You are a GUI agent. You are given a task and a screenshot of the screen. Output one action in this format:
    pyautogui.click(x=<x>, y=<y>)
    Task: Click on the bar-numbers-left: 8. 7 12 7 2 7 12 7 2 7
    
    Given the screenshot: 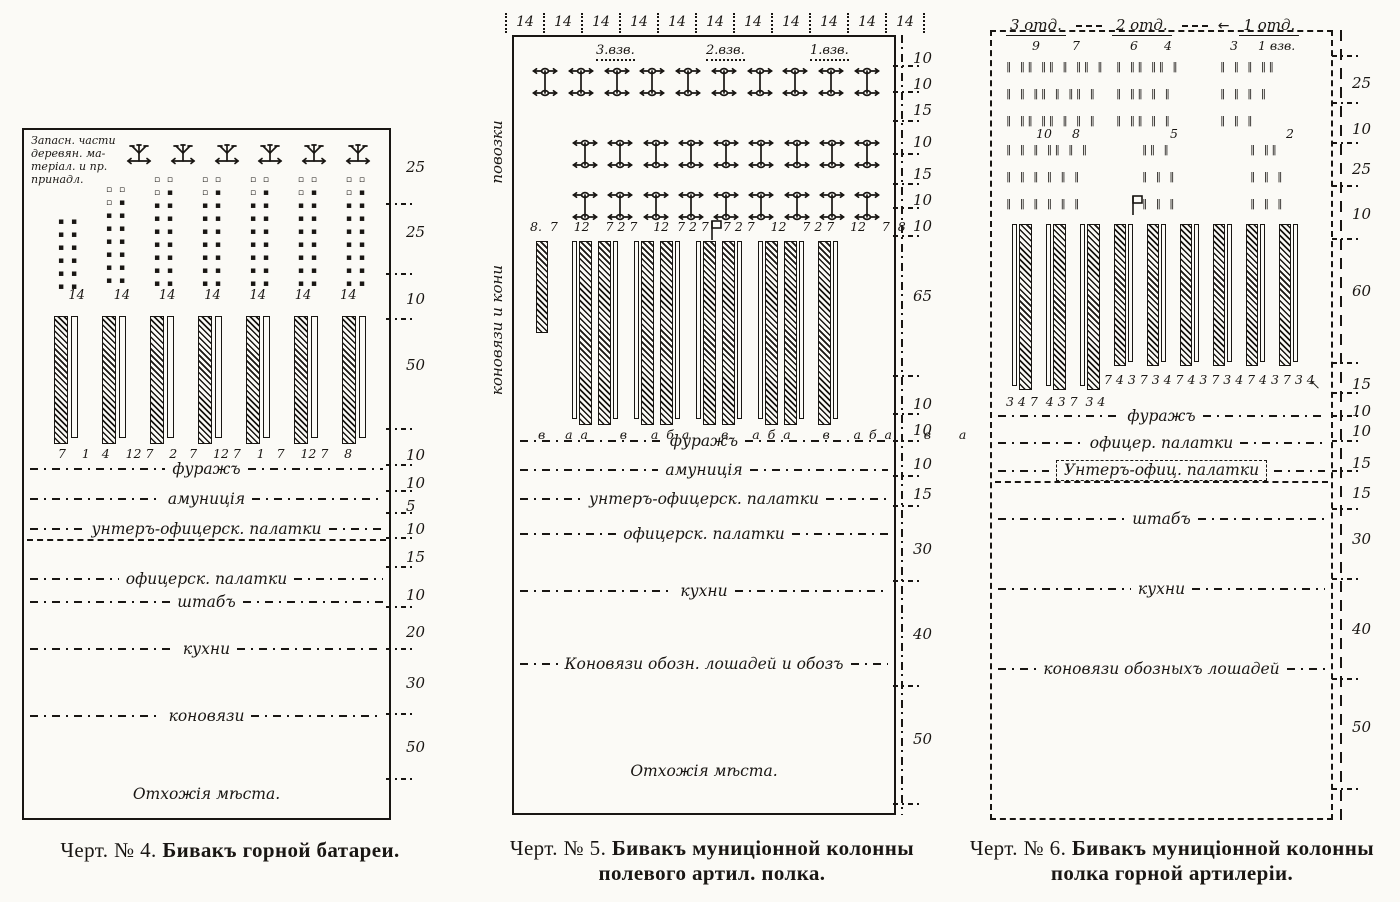 What is the action you would take?
    pyautogui.click(x=619, y=226)
    